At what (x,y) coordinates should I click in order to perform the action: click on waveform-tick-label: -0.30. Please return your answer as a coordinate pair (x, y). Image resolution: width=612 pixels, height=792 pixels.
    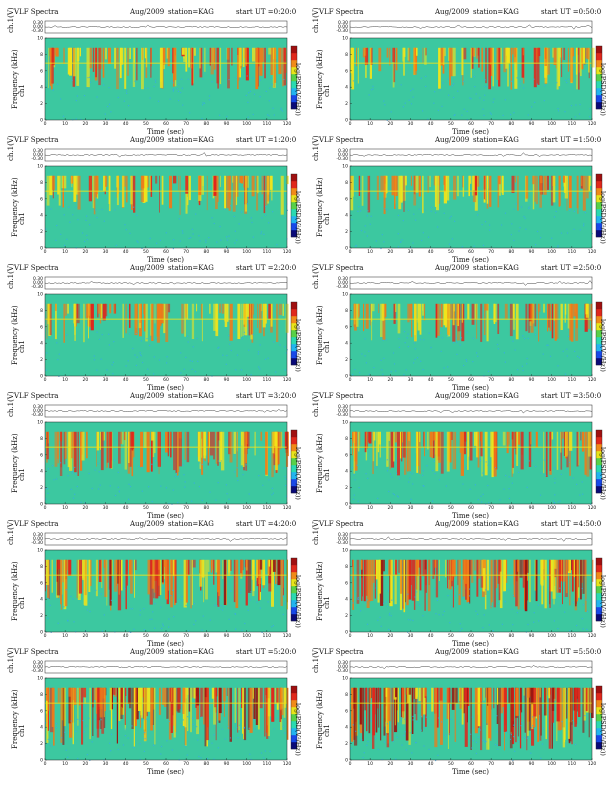
    Looking at the image, I should click on (37, 159).